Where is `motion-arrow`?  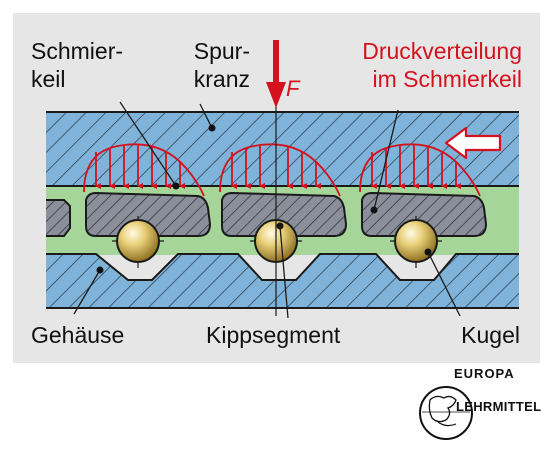 motion-arrow is located at coordinates (473, 143).